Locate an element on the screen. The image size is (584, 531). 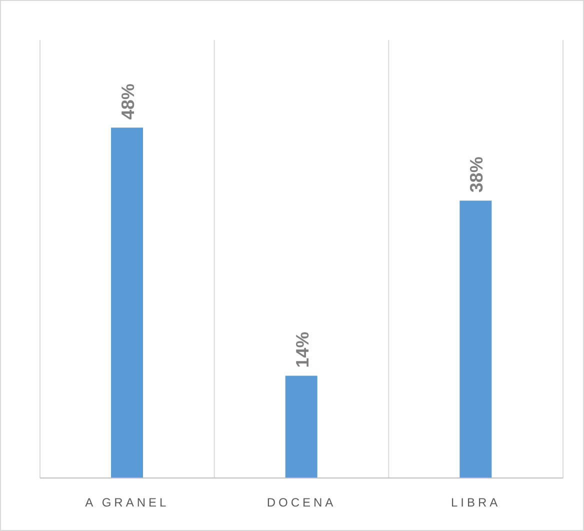
x-tick-label: A GRANEL is located at coordinates (127, 503).